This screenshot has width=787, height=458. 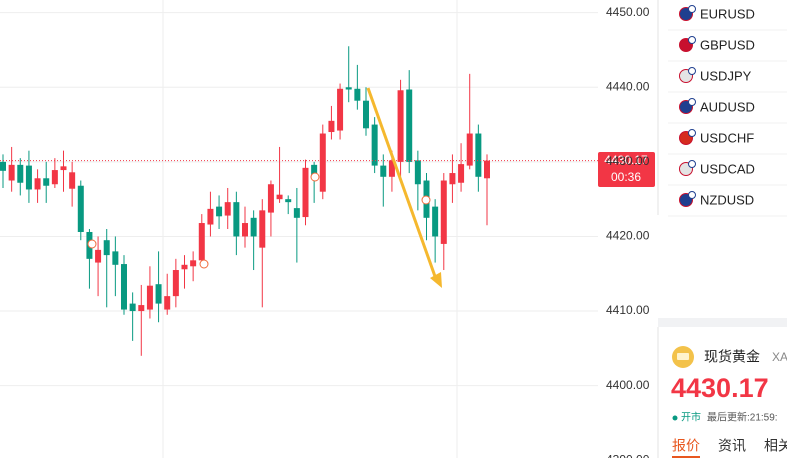 I want to click on instrument-price: 4430.17, so click(x=720, y=388).